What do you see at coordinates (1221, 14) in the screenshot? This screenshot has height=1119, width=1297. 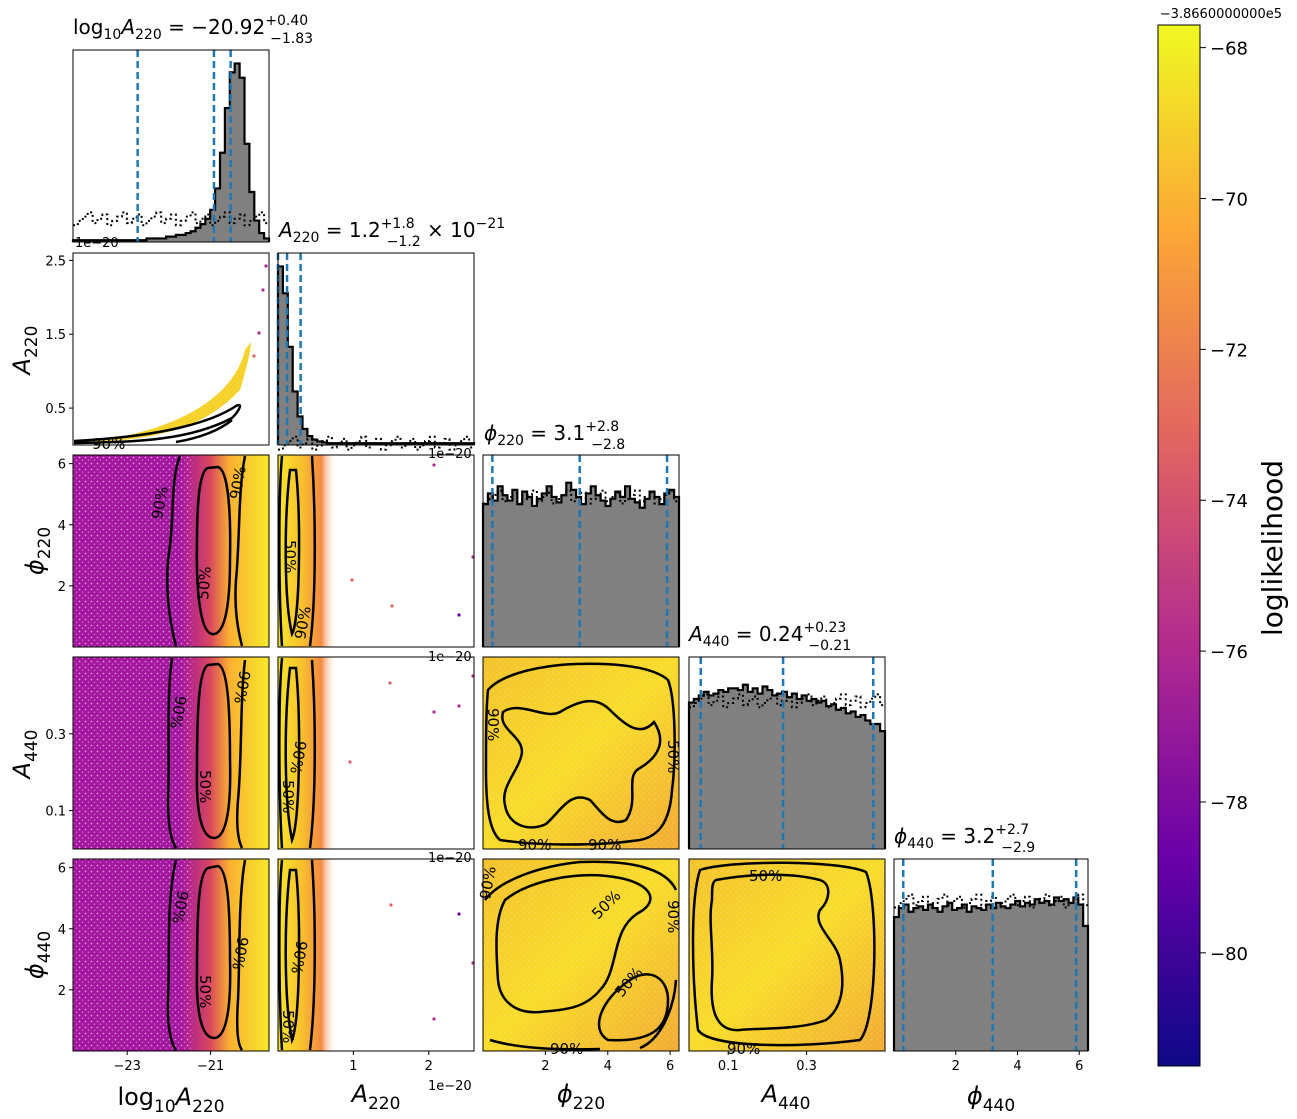 I see `colorbar-offset-text: −3.8660000000e5` at bounding box center [1221, 14].